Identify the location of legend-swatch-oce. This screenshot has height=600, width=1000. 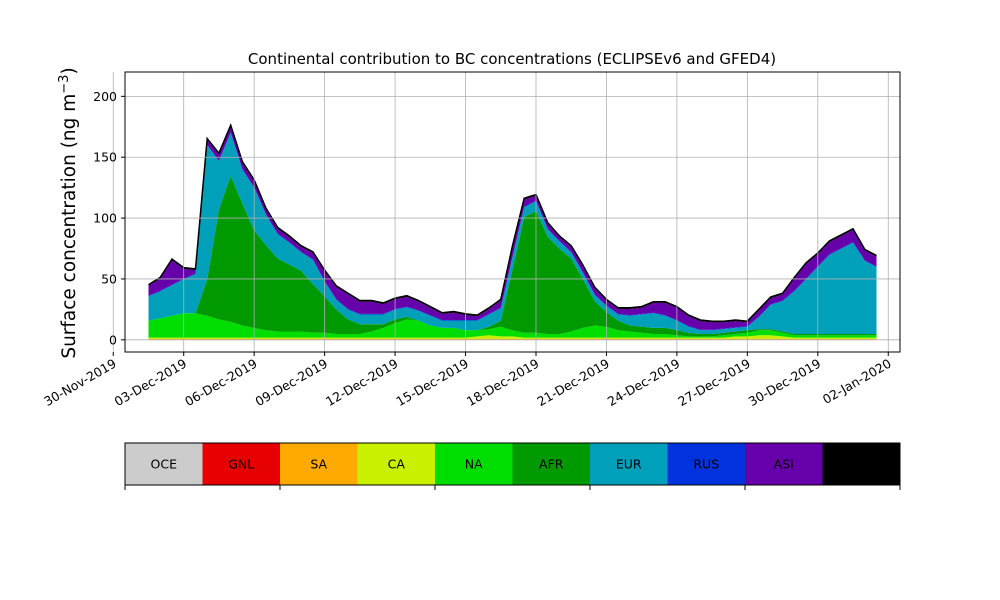
(164, 464).